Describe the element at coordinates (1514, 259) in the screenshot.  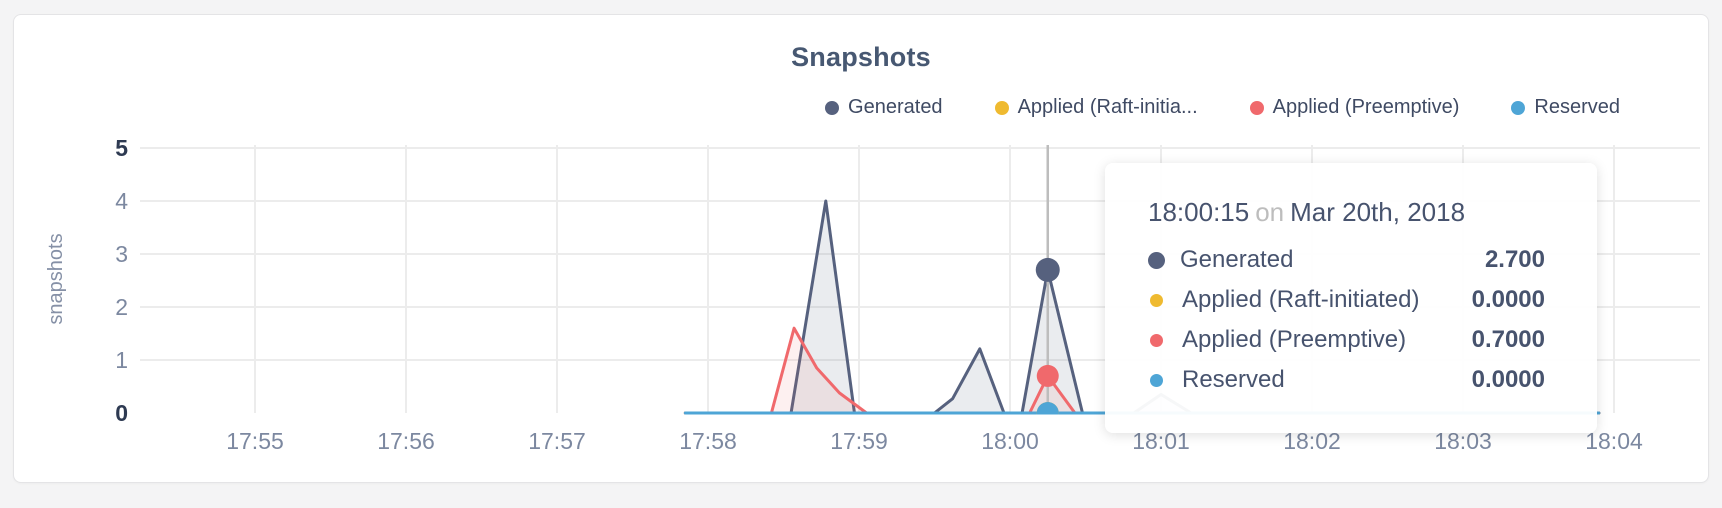
I see `tooltip-series-value: 2.700` at that location.